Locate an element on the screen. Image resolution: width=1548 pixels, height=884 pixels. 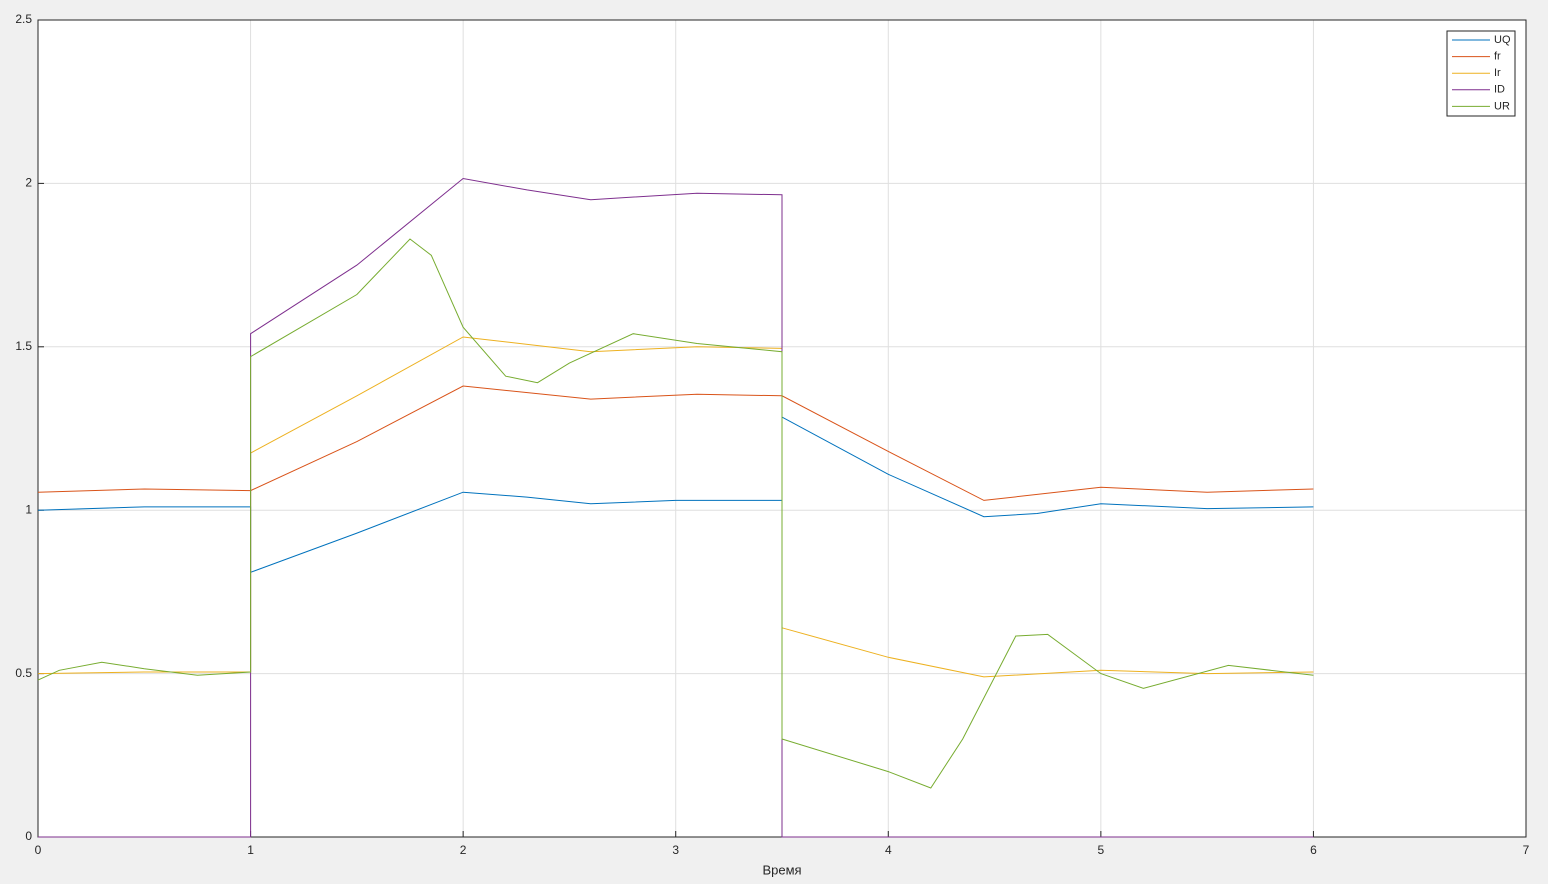
y-tick-label: 0.5 is located at coordinates (23, 673).